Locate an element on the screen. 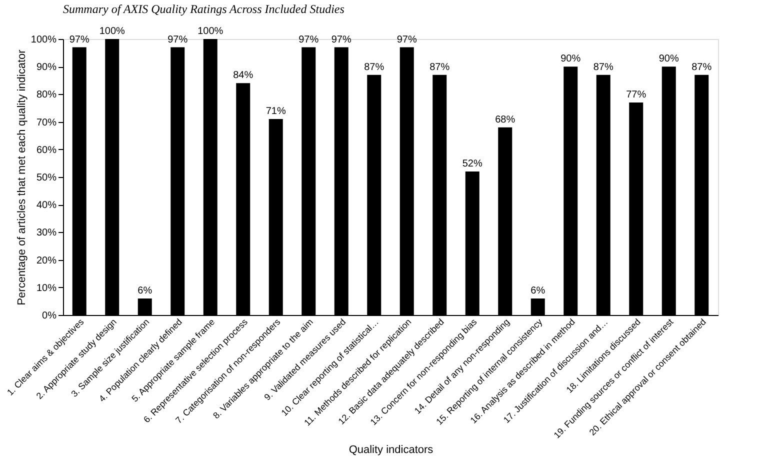 The height and width of the screenshot is (471, 762). data-label: 68% is located at coordinates (505, 120).